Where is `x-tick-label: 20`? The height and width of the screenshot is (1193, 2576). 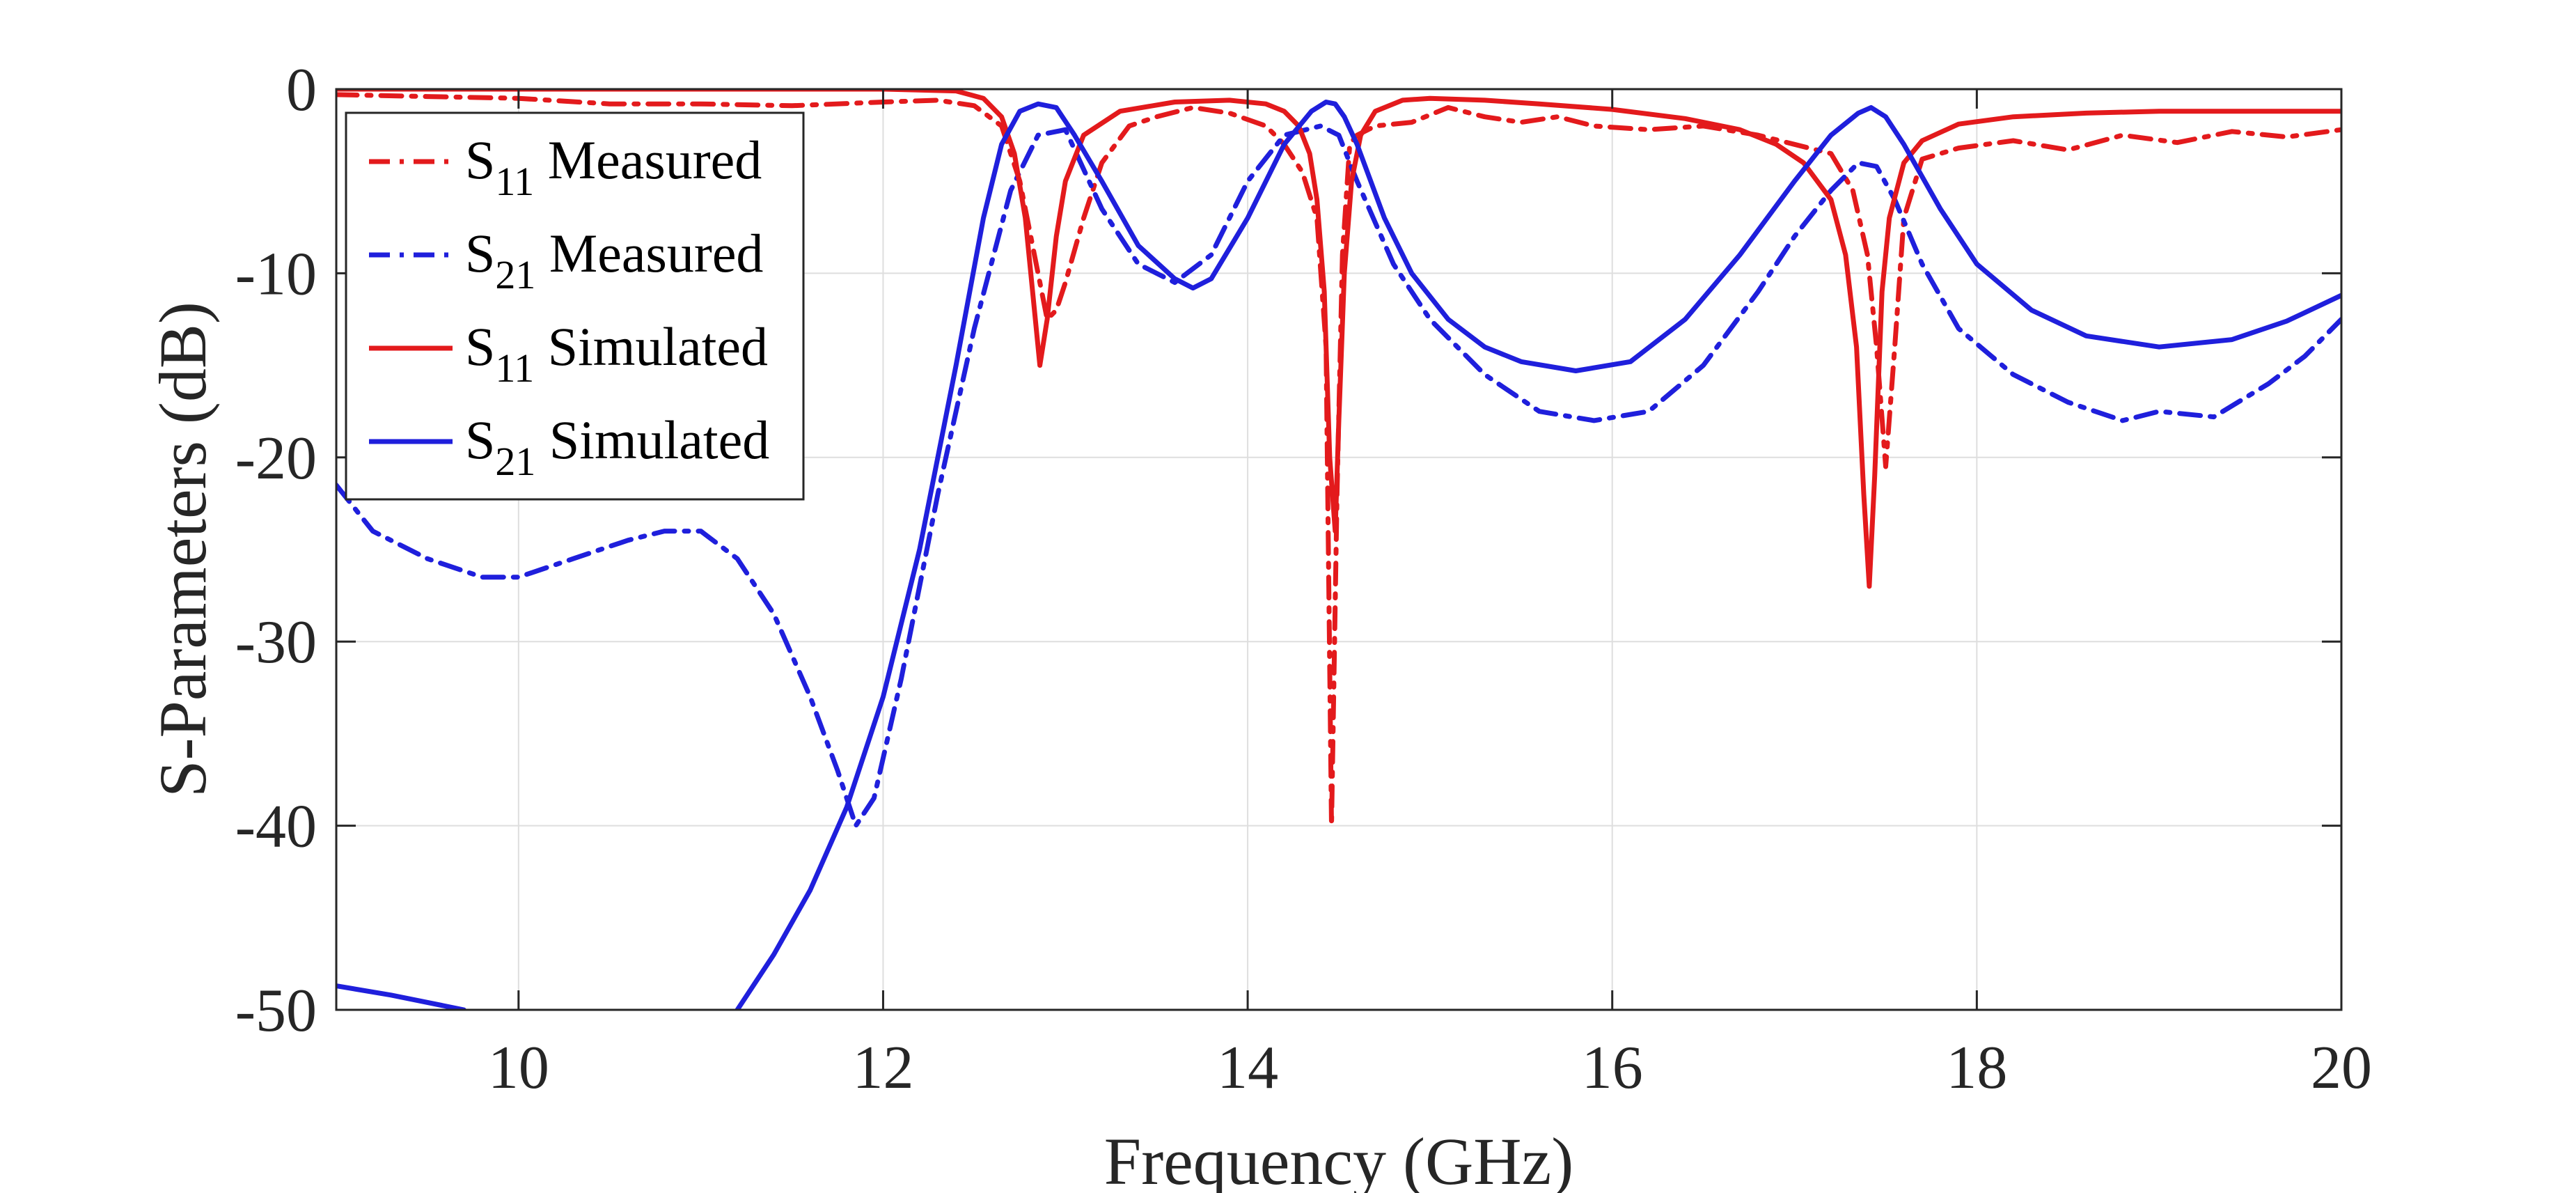
x-tick-label: 20 is located at coordinates (2341, 1068).